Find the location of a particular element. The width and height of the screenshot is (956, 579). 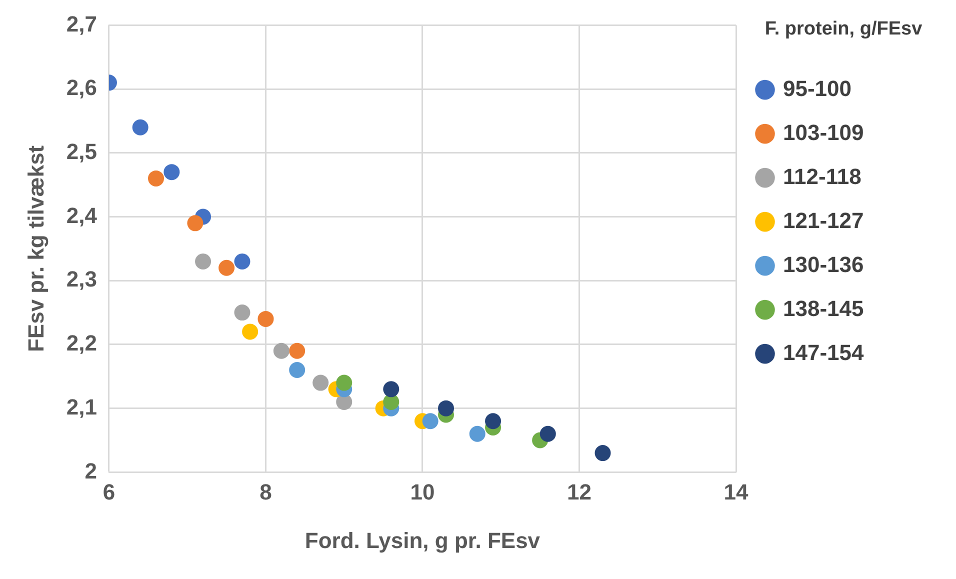

legend-label: 95-100 is located at coordinates (817, 88).